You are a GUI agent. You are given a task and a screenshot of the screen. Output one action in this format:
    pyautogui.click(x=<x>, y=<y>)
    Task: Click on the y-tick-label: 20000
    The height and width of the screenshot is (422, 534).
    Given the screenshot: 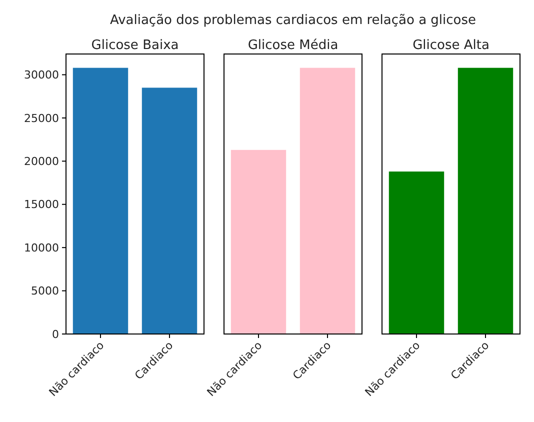 What is the action you would take?
    pyautogui.click(x=41, y=161)
    